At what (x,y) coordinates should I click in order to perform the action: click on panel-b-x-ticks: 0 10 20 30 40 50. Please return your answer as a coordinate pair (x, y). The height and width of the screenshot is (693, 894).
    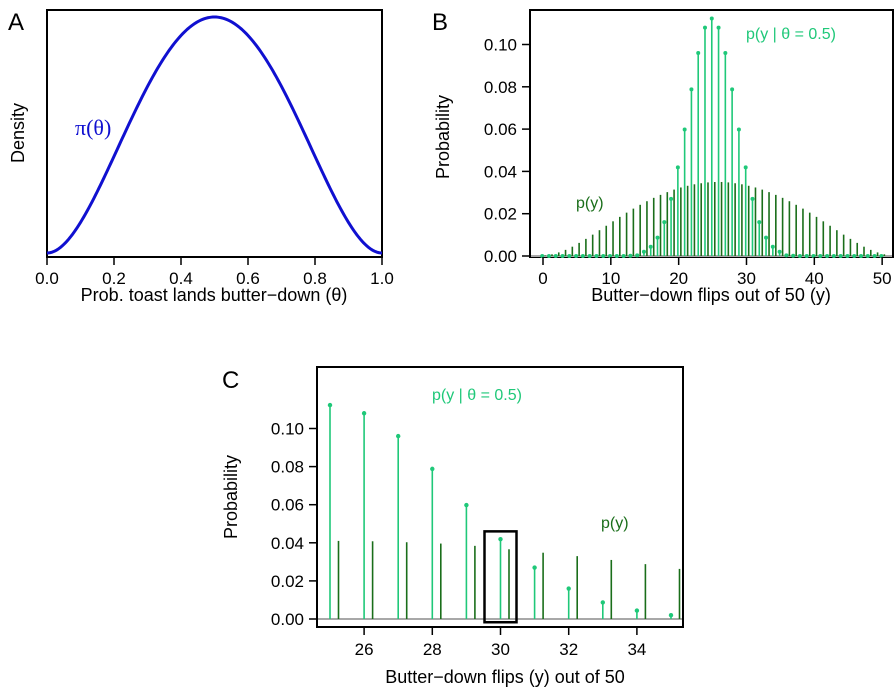
    Looking at the image, I should click on (715, 272).